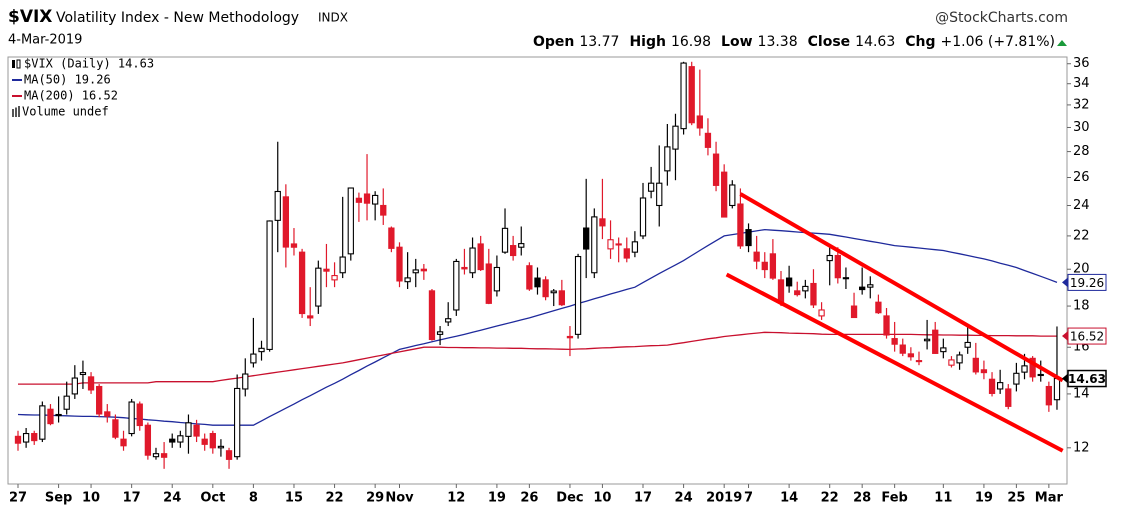 Image resolution: width=1126 pixels, height=531 pixels. I want to click on x-tick-label: 14, so click(789, 498).